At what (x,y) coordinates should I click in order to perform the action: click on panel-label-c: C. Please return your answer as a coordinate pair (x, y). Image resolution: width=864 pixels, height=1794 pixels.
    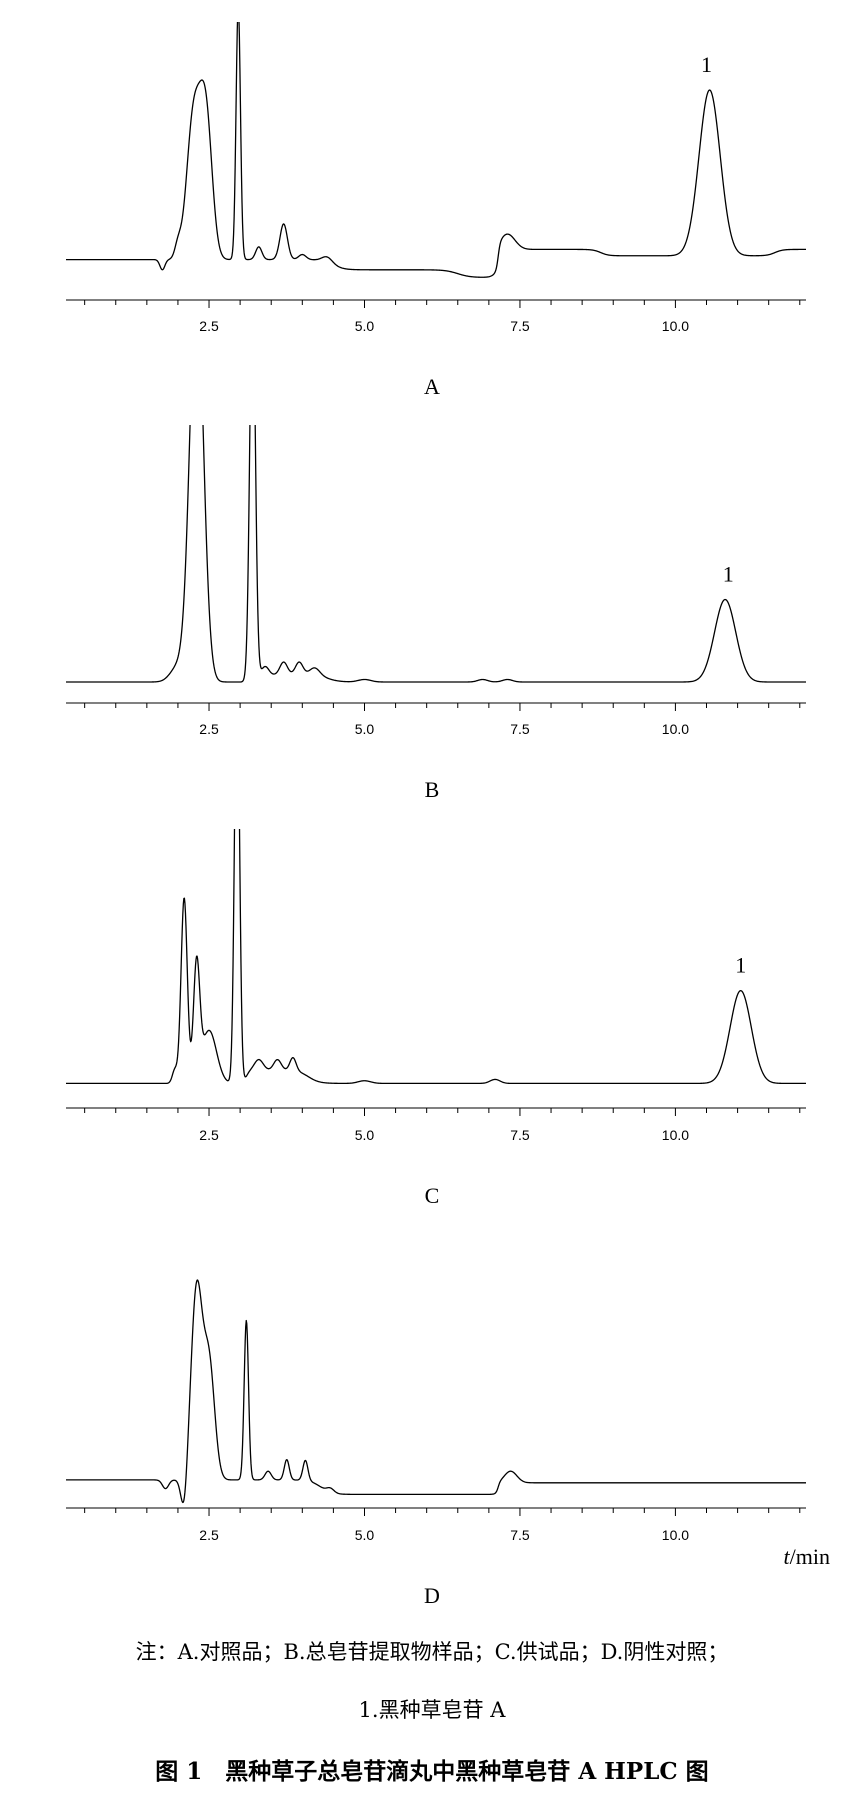
    Looking at the image, I should click on (432, 1195).